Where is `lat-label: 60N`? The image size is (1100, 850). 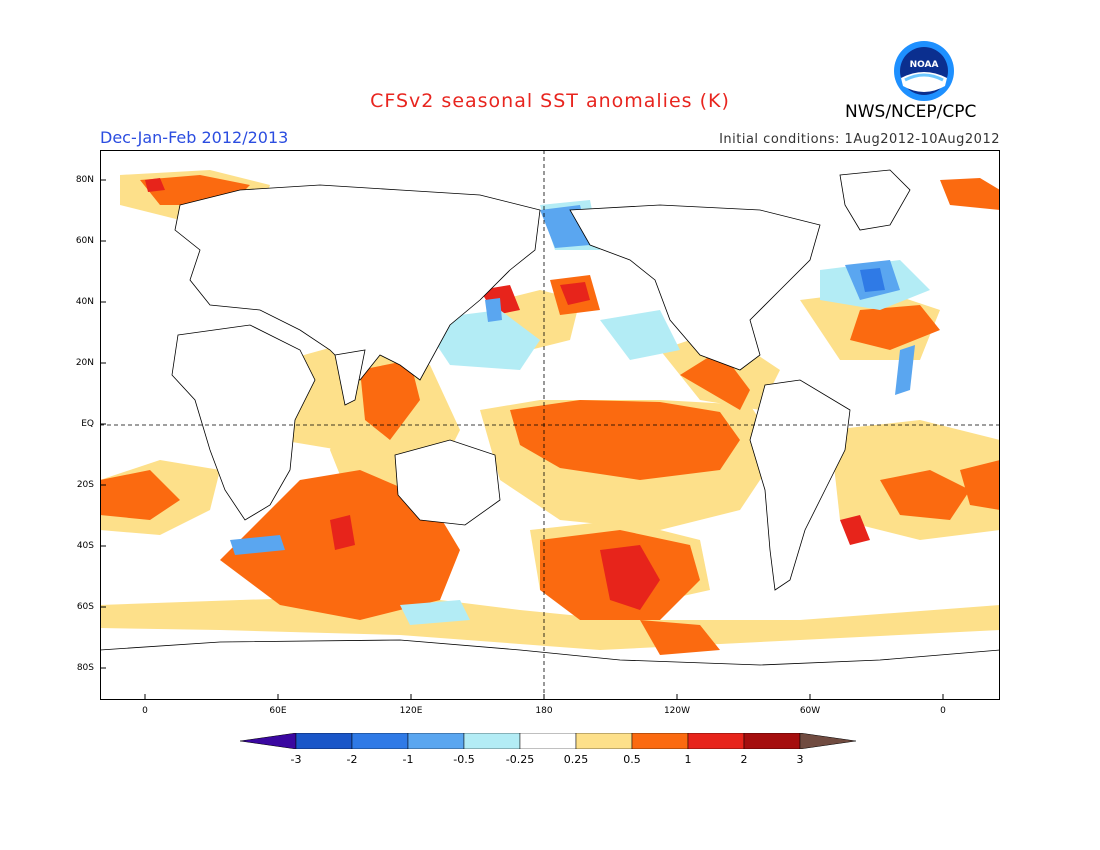 lat-label: 60N is located at coordinates (84, 241).